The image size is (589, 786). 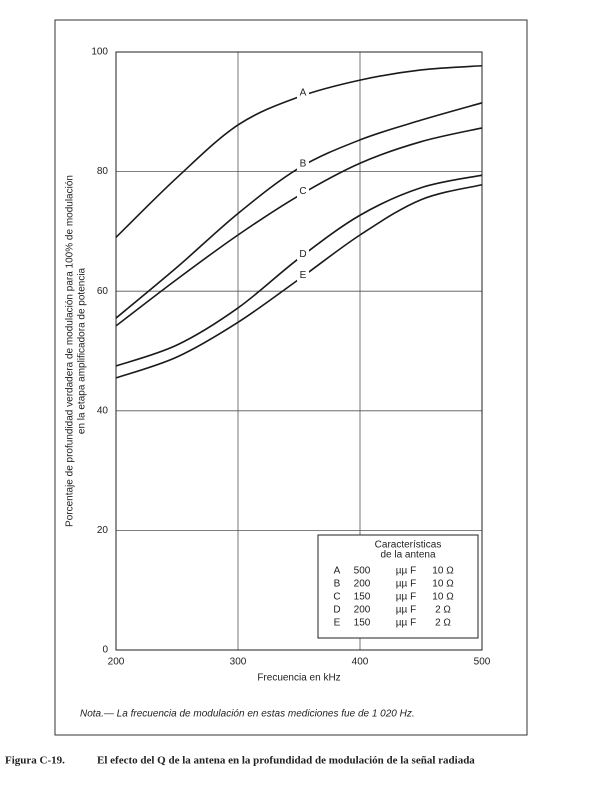 What do you see at coordinates (299, 151) in the screenshot?
I see `series-line` at bounding box center [299, 151].